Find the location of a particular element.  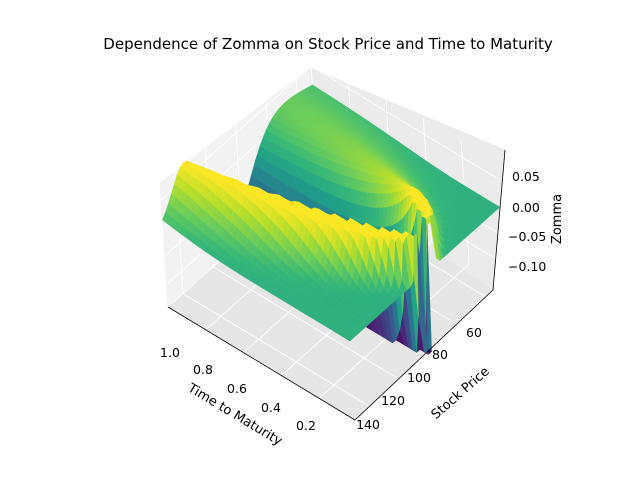

x-tick-label: 0.6 is located at coordinates (237, 388).